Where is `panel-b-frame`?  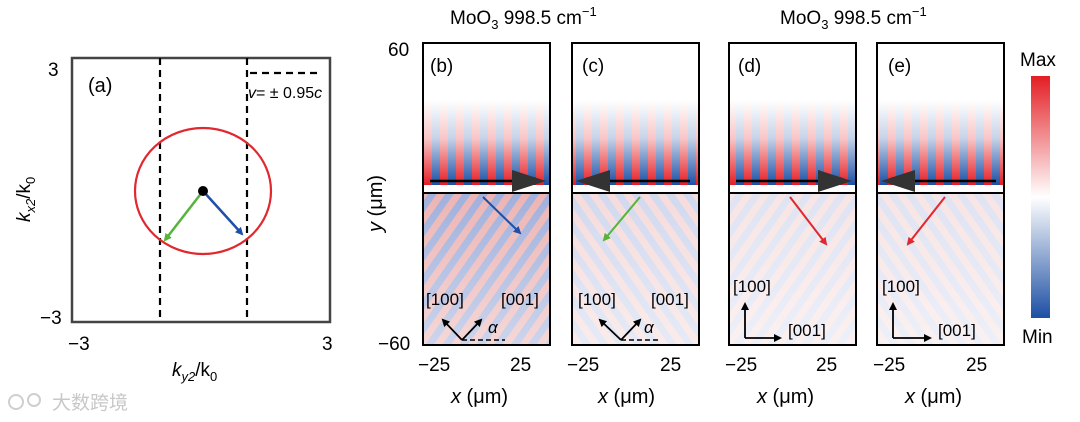 panel-b-frame is located at coordinates (486, 194).